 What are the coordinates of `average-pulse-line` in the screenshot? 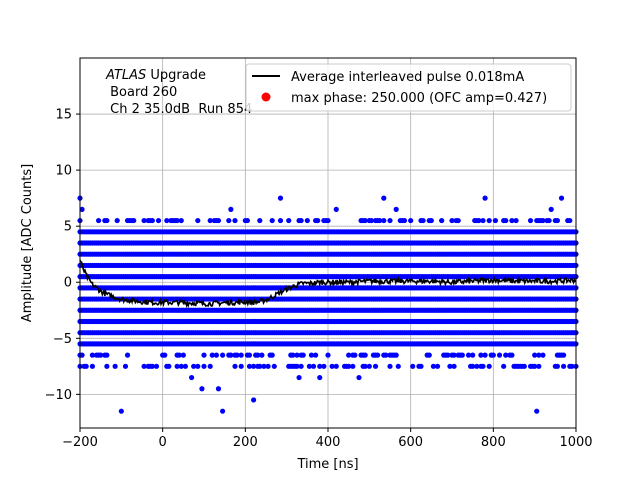 It's located at (328, 284).